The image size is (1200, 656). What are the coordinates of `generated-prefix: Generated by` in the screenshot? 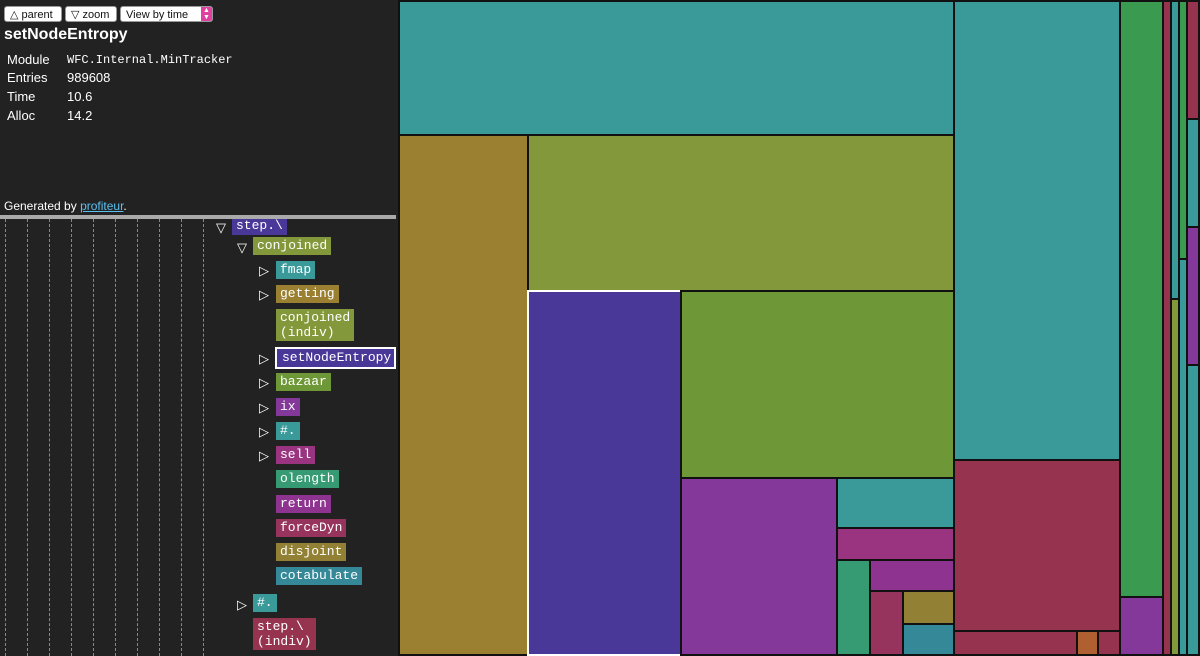 It's located at (42, 206).